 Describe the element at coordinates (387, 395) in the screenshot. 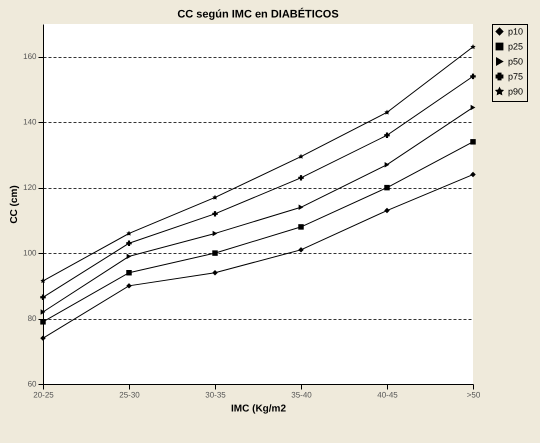

I see `x-tick-label: 40-45` at that location.